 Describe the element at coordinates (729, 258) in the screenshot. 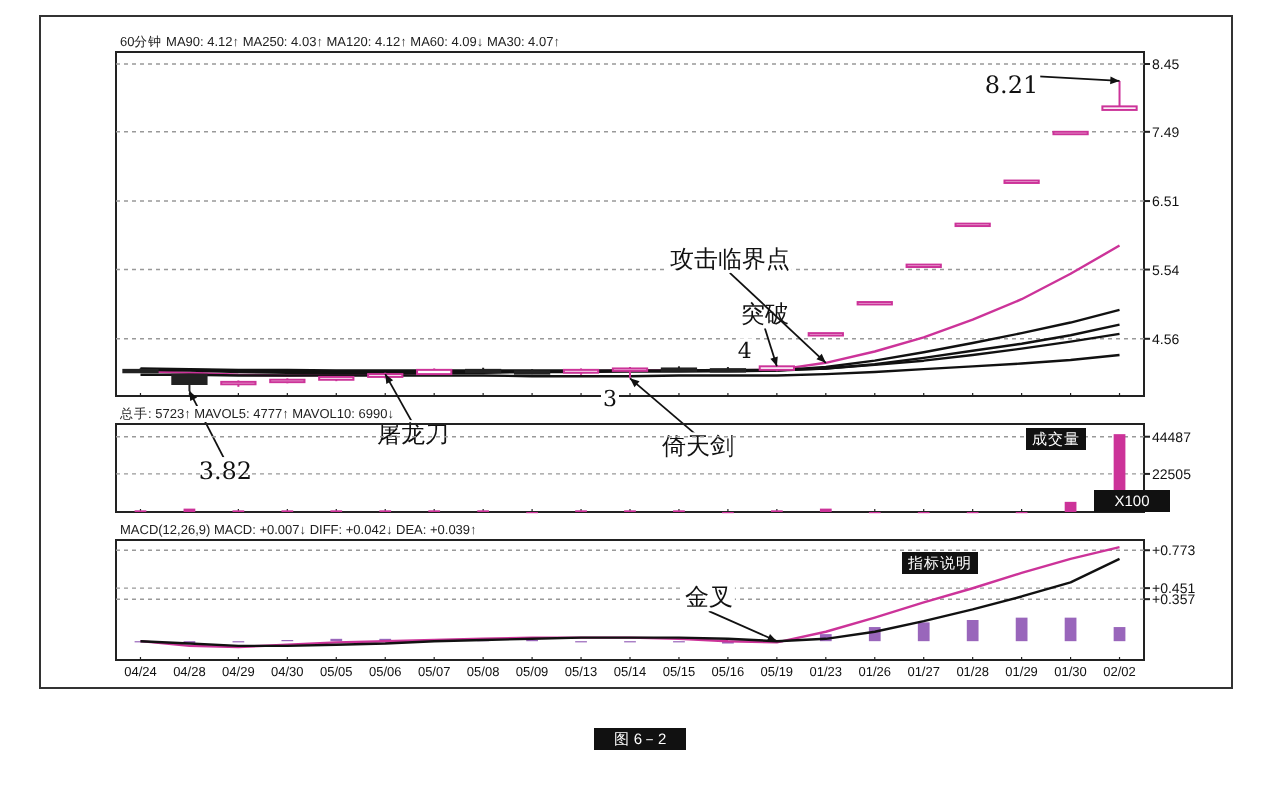

I see `annotation: 攻击临界点` at that location.